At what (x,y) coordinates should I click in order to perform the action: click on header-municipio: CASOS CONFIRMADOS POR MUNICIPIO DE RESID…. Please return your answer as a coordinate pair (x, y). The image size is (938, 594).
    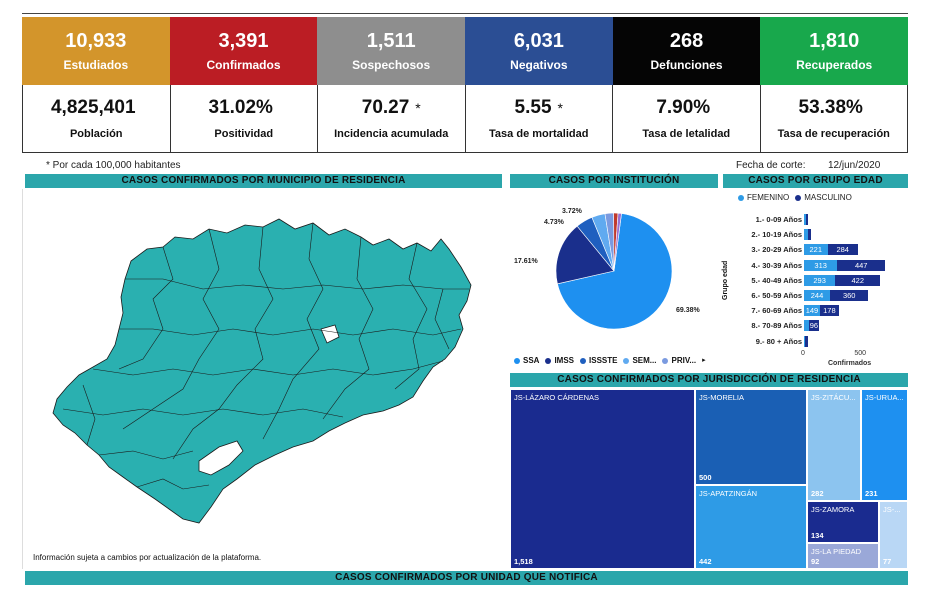
    Looking at the image, I should click on (263, 181).